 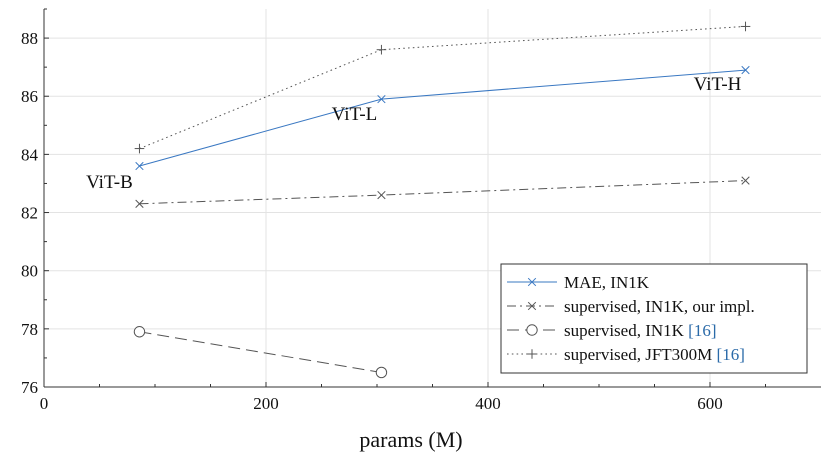 I want to click on point-label: ViT-B, so click(x=109, y=182).